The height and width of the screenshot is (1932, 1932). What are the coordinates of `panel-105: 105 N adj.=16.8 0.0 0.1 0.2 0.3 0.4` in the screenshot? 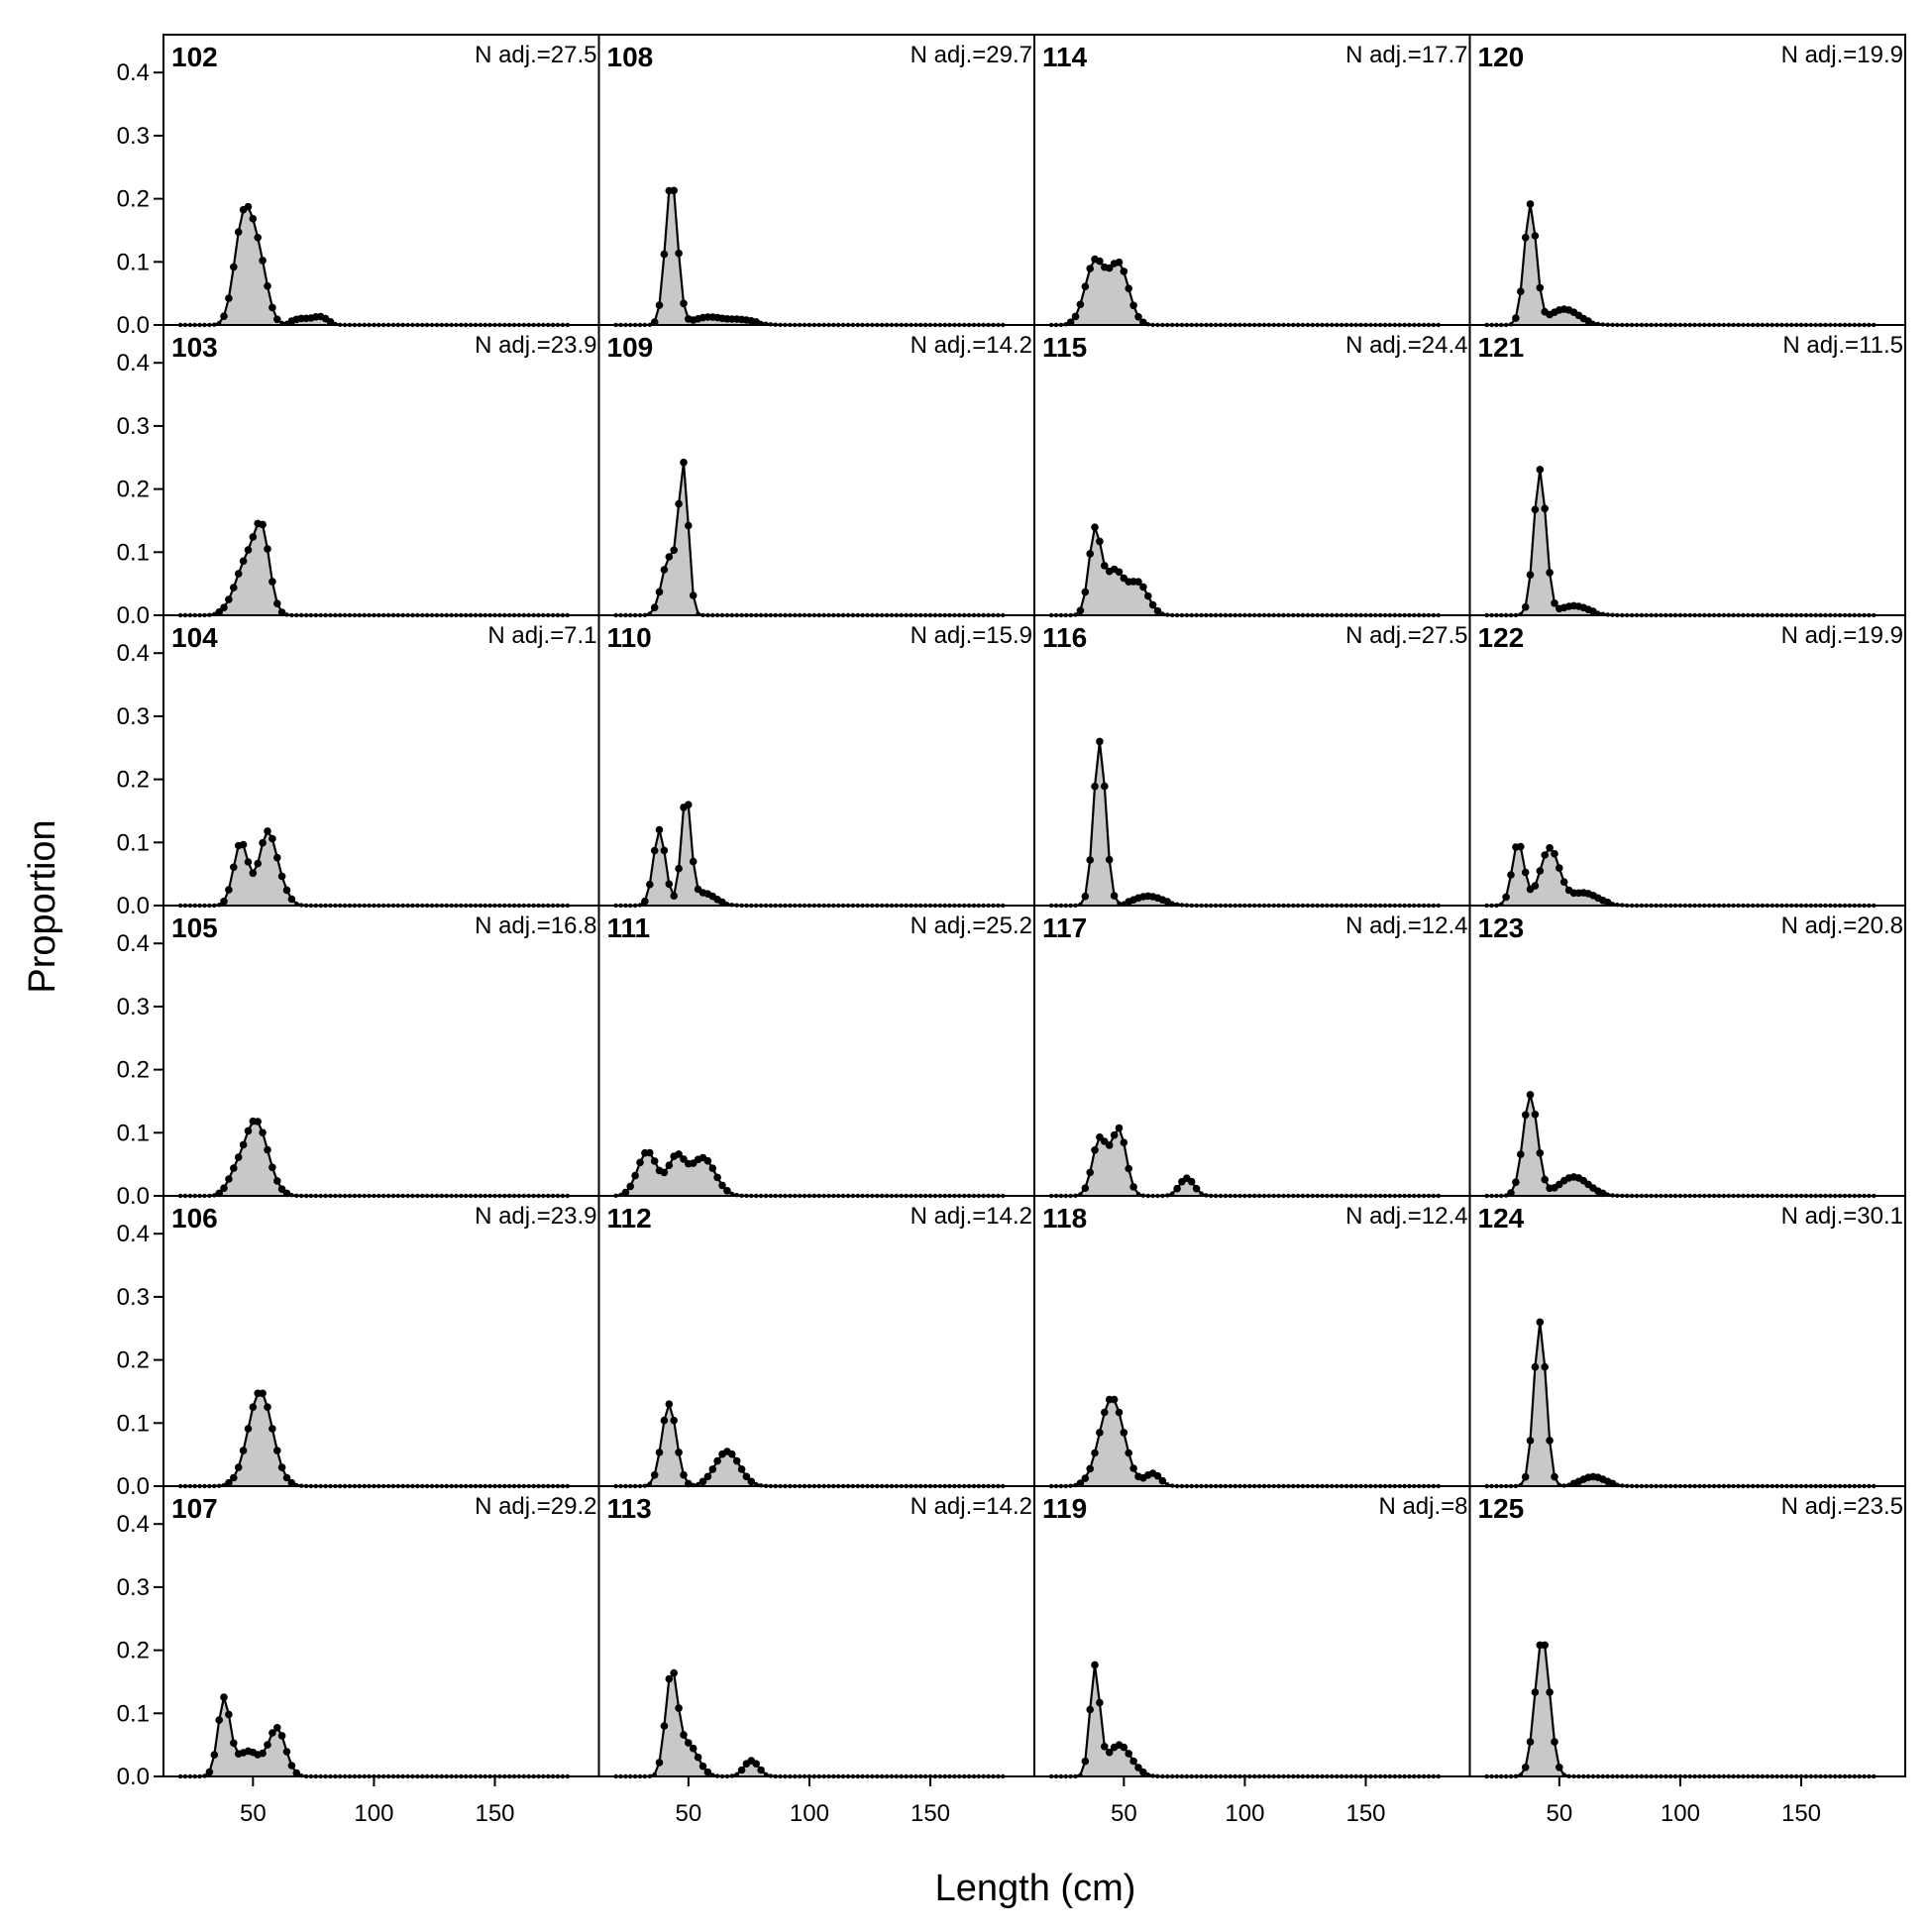 It's located at (358, 1057).